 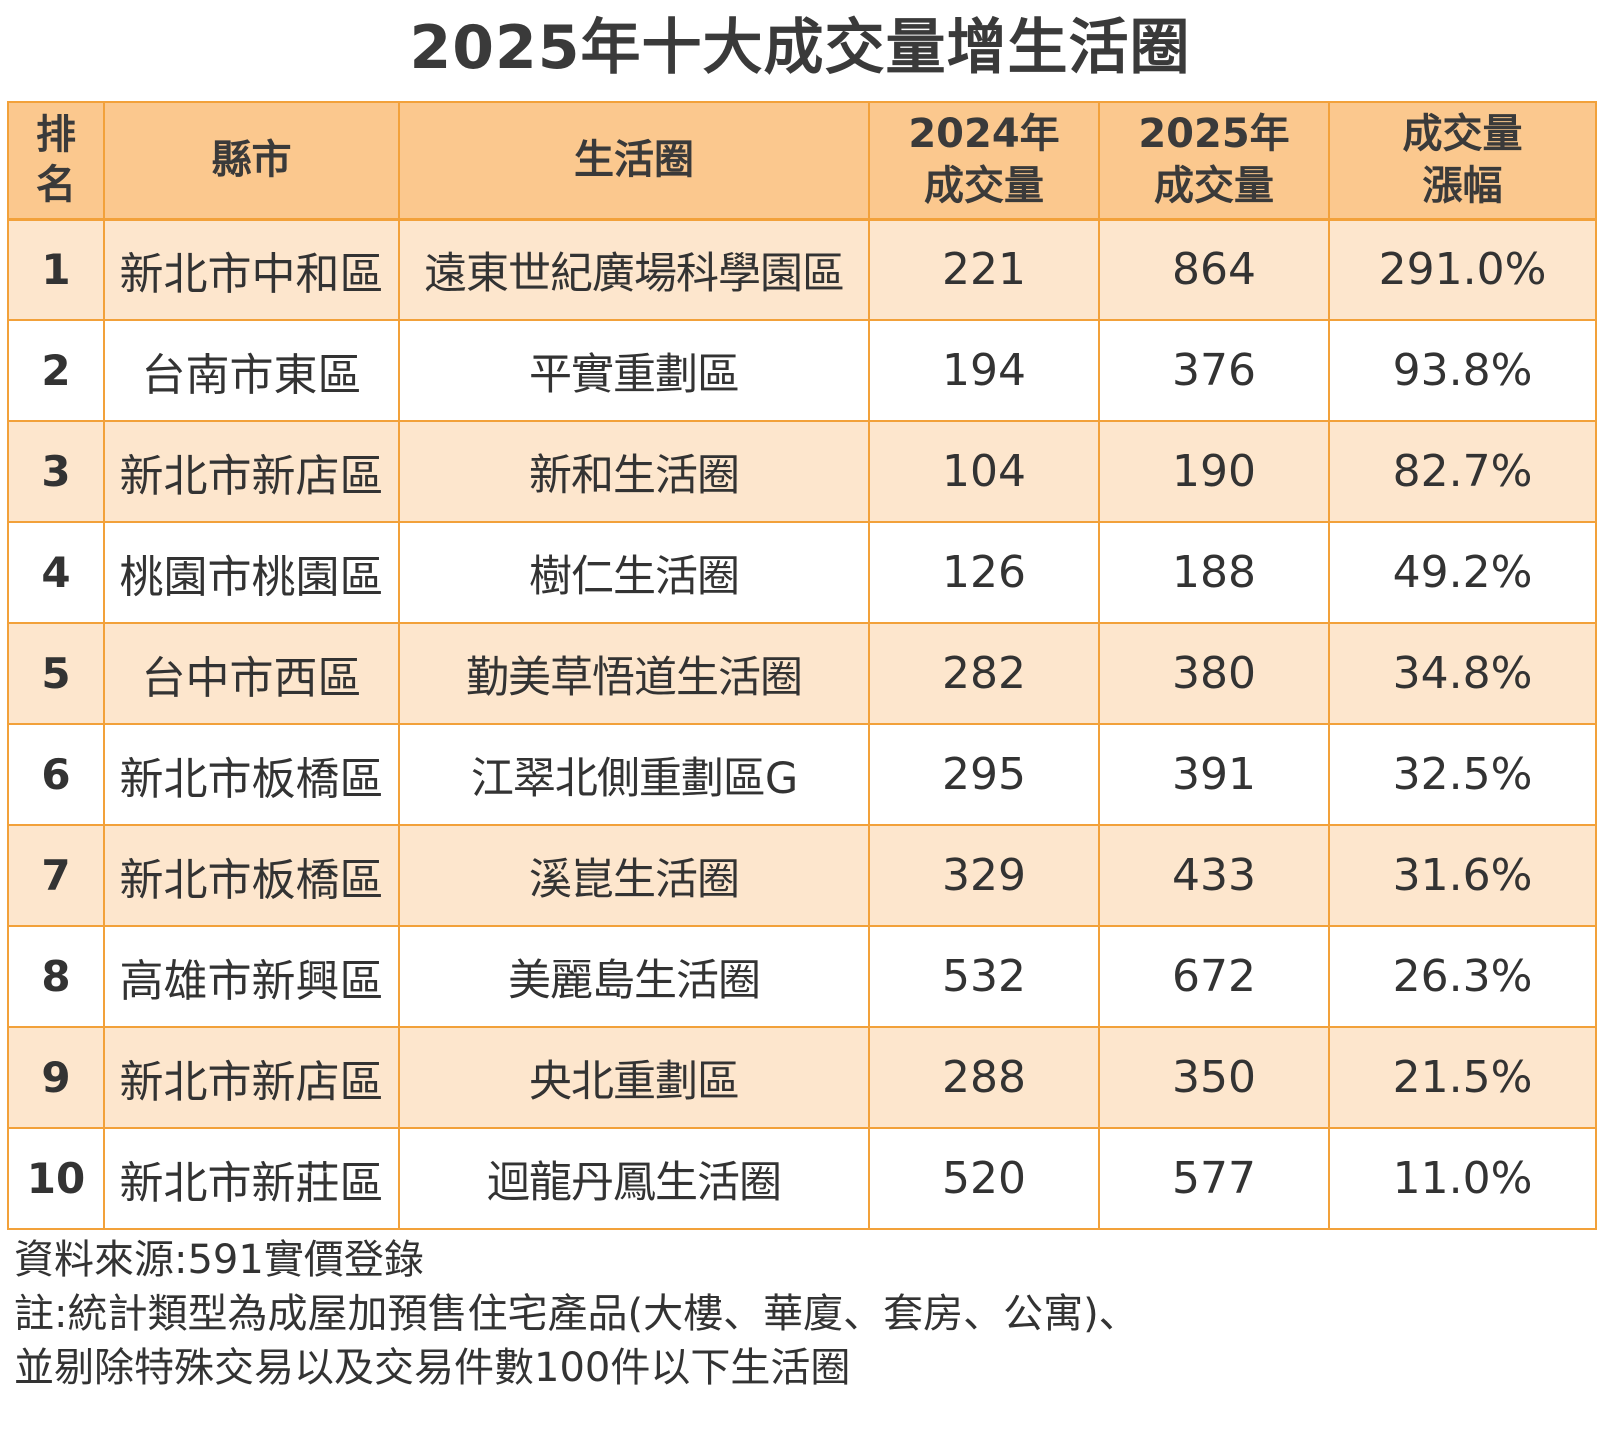 I want to click on header-row: 排 名 縣市 生活圈 2024年 成交量 2025年 成交量 成交量 漲幅, so click(x=802, y=160).